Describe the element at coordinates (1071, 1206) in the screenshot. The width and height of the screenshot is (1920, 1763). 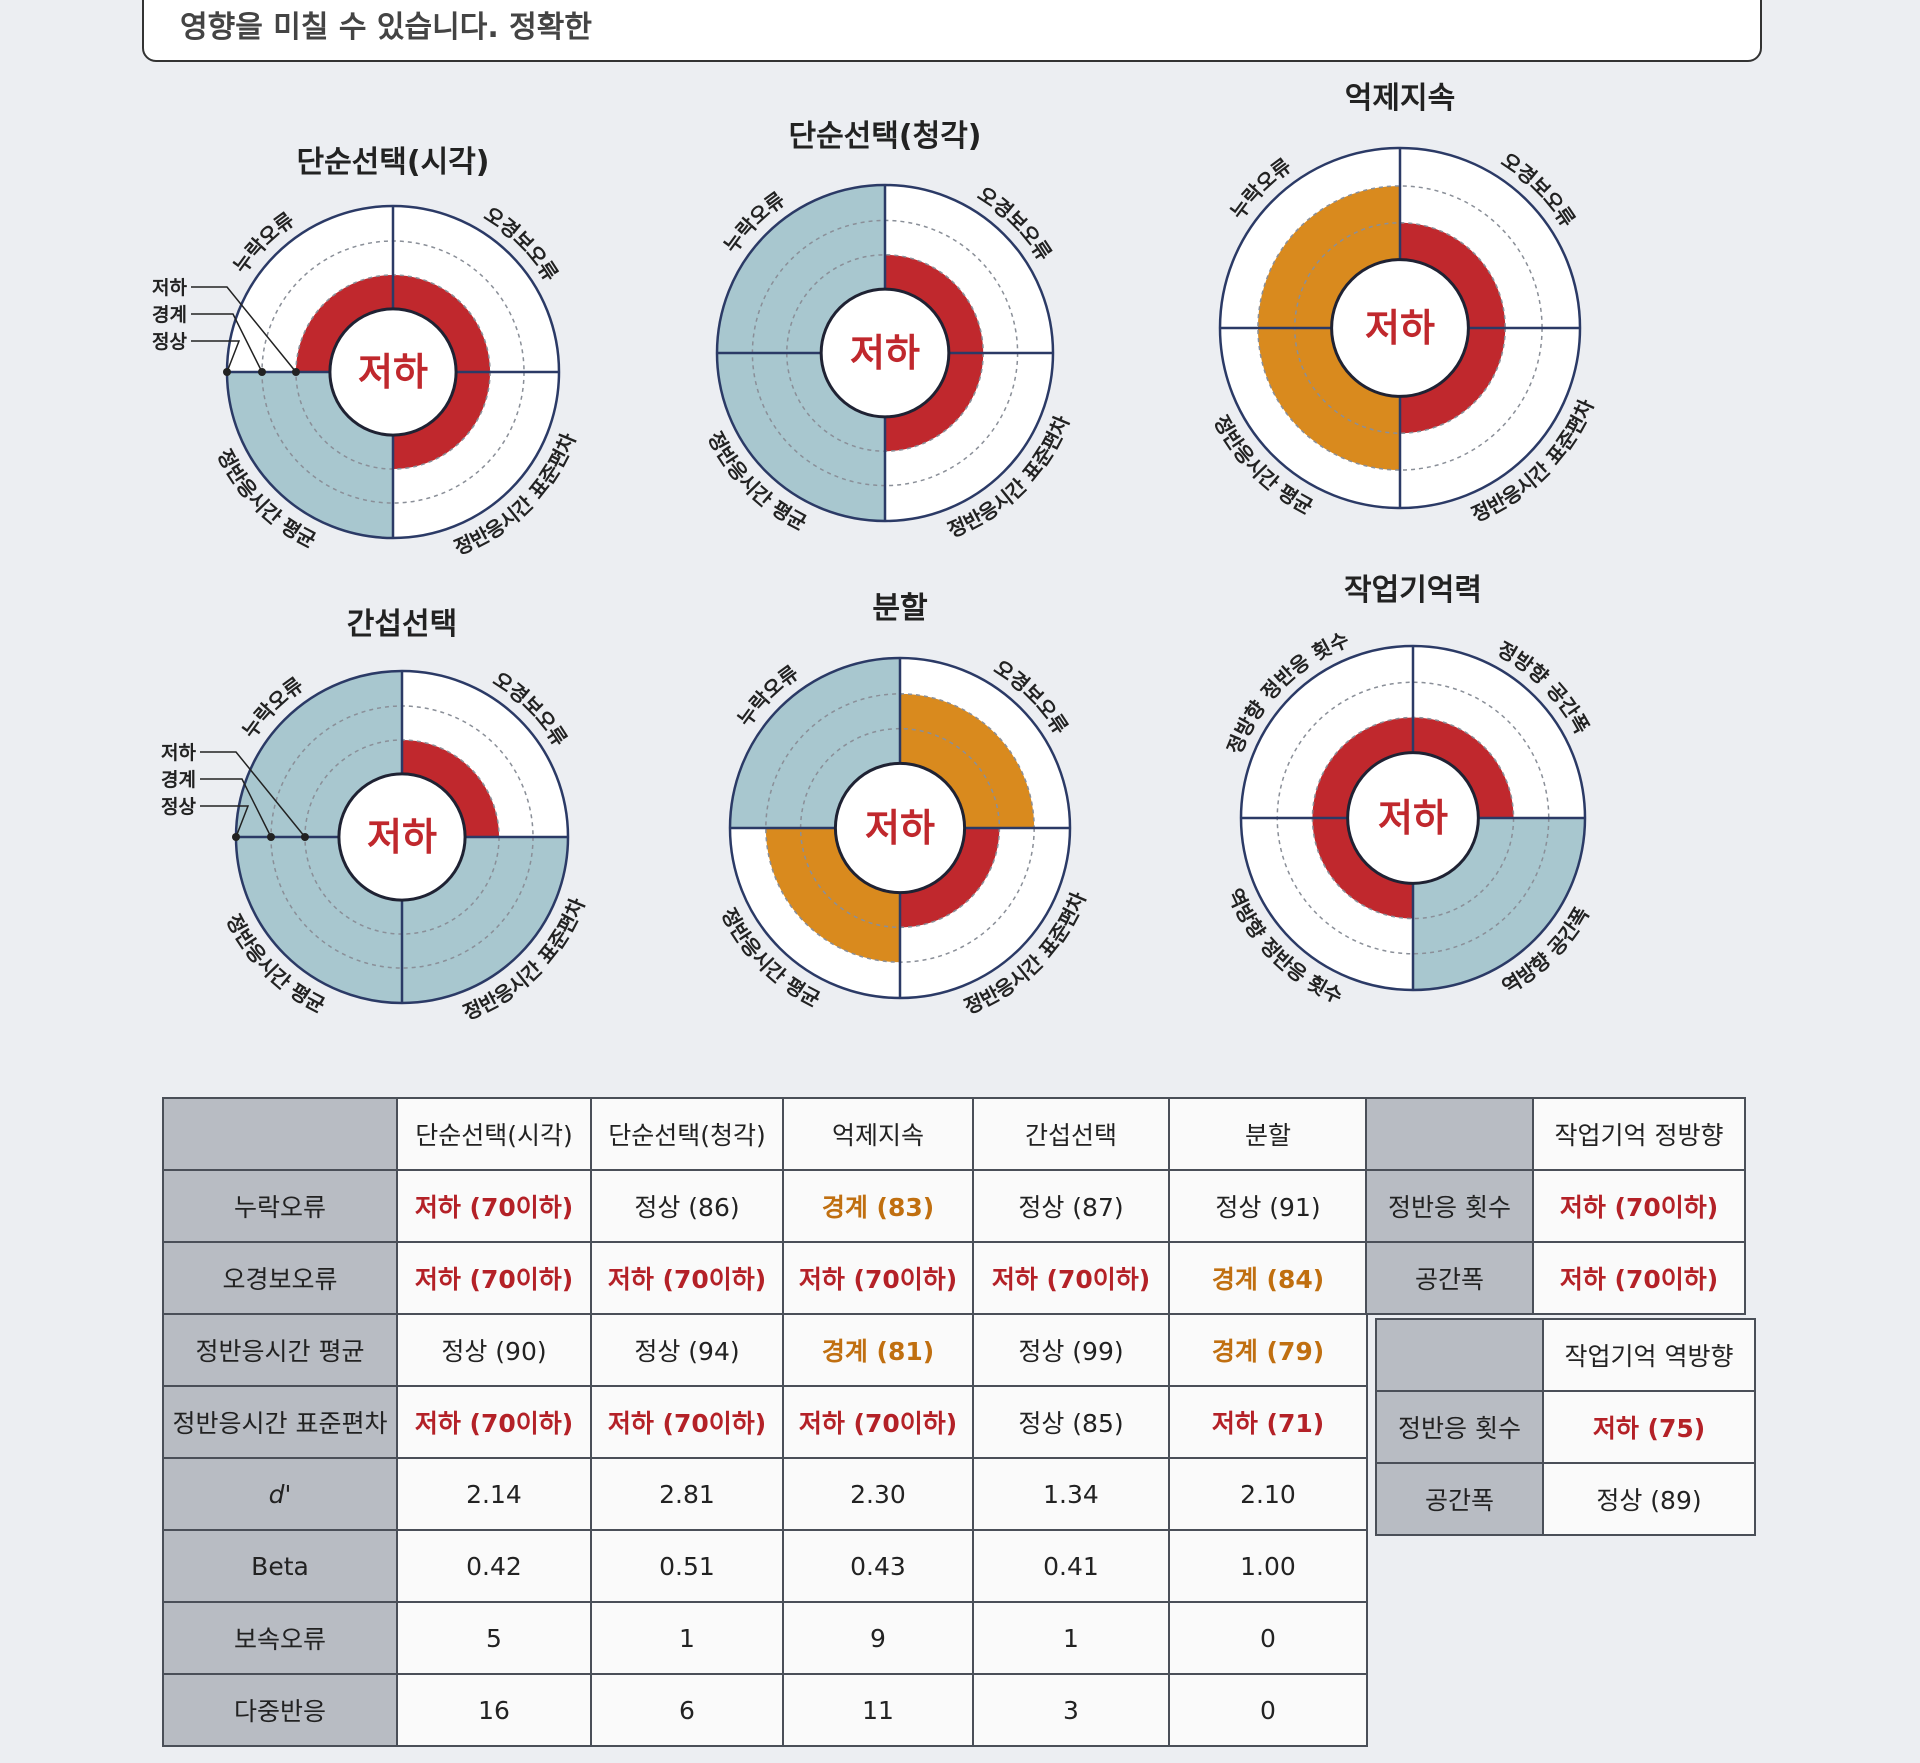
I see `table-cell: 정상 (87)` at that location.